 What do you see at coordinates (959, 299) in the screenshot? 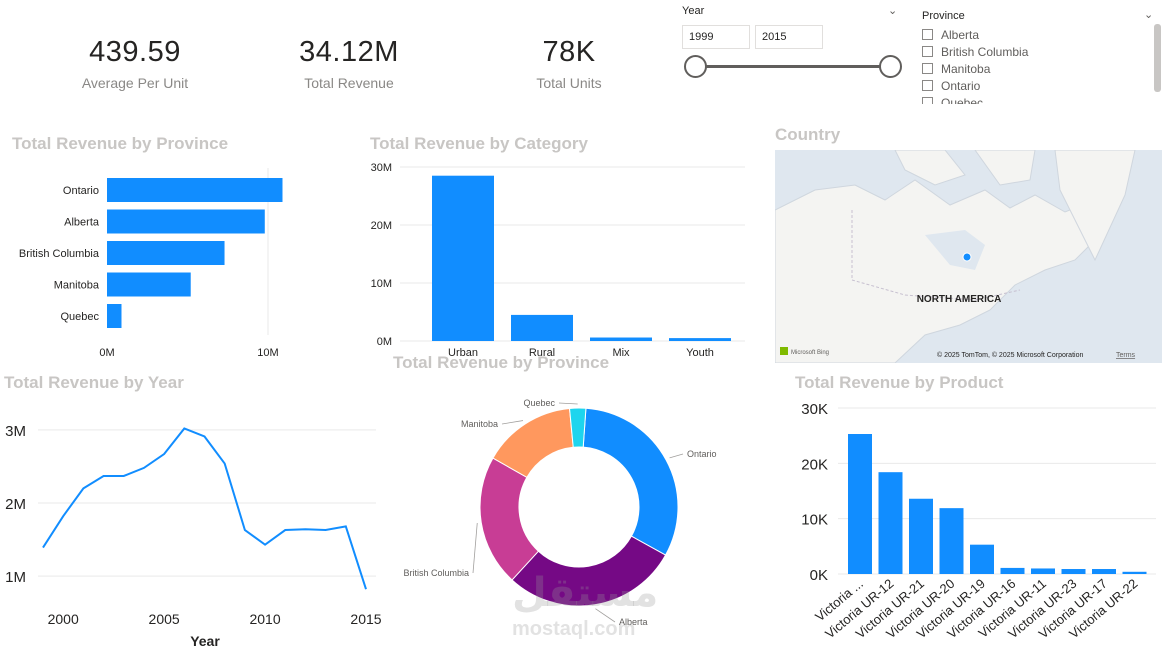
I see `map-region-label: NORTH AMERICA` at bounding box center [959, 299].